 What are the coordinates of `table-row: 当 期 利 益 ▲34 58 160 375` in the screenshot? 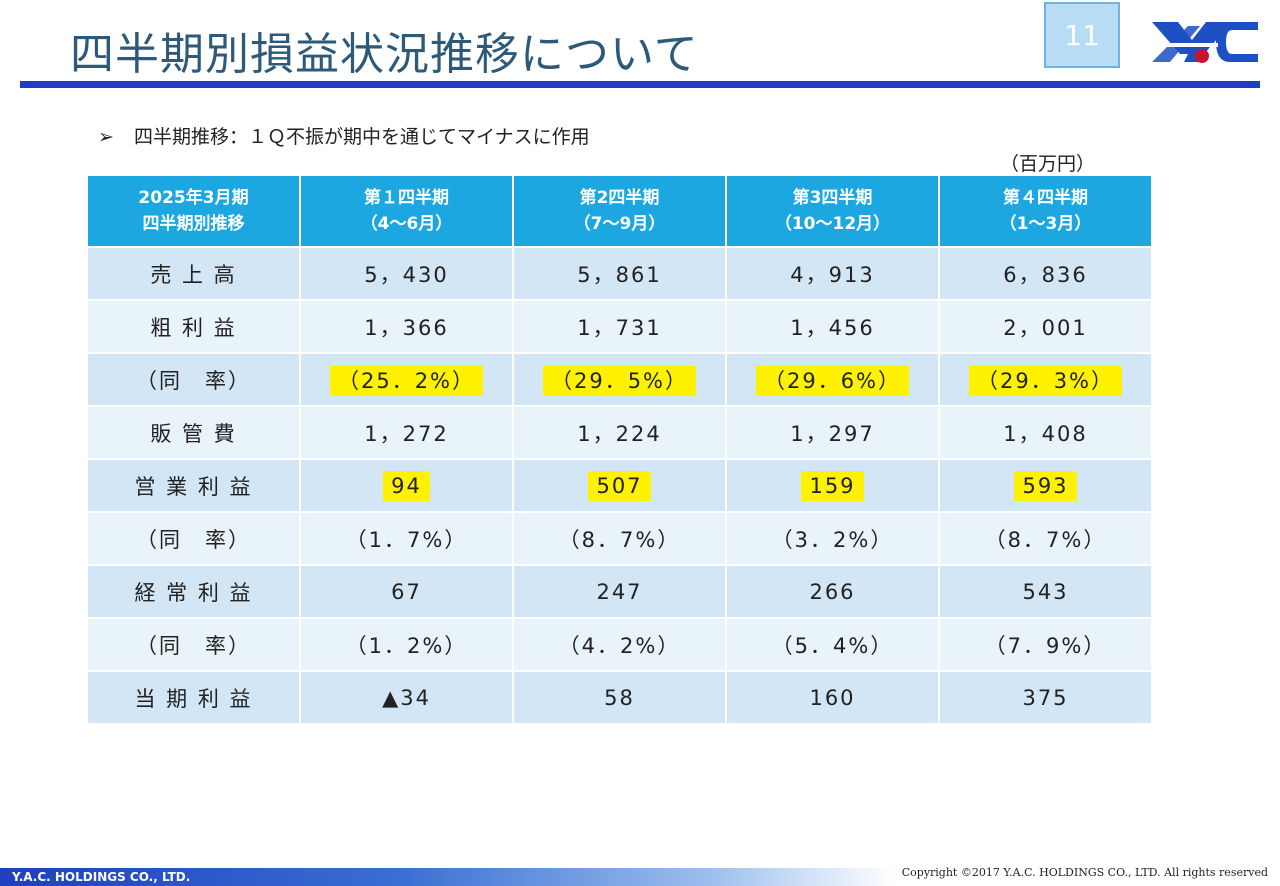 It's located at (619, 697).